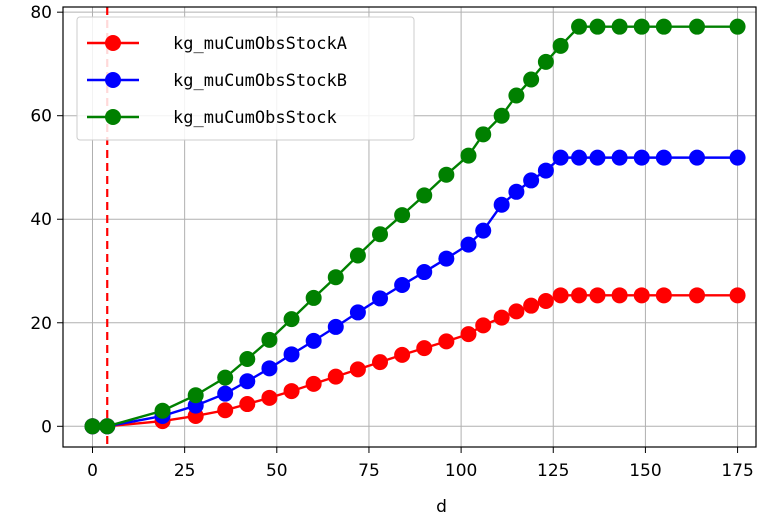  What do you see at coordinates (737, 471) in the screenshot?
I see `x-tick-label: 175` at bounding box center [737, 471].